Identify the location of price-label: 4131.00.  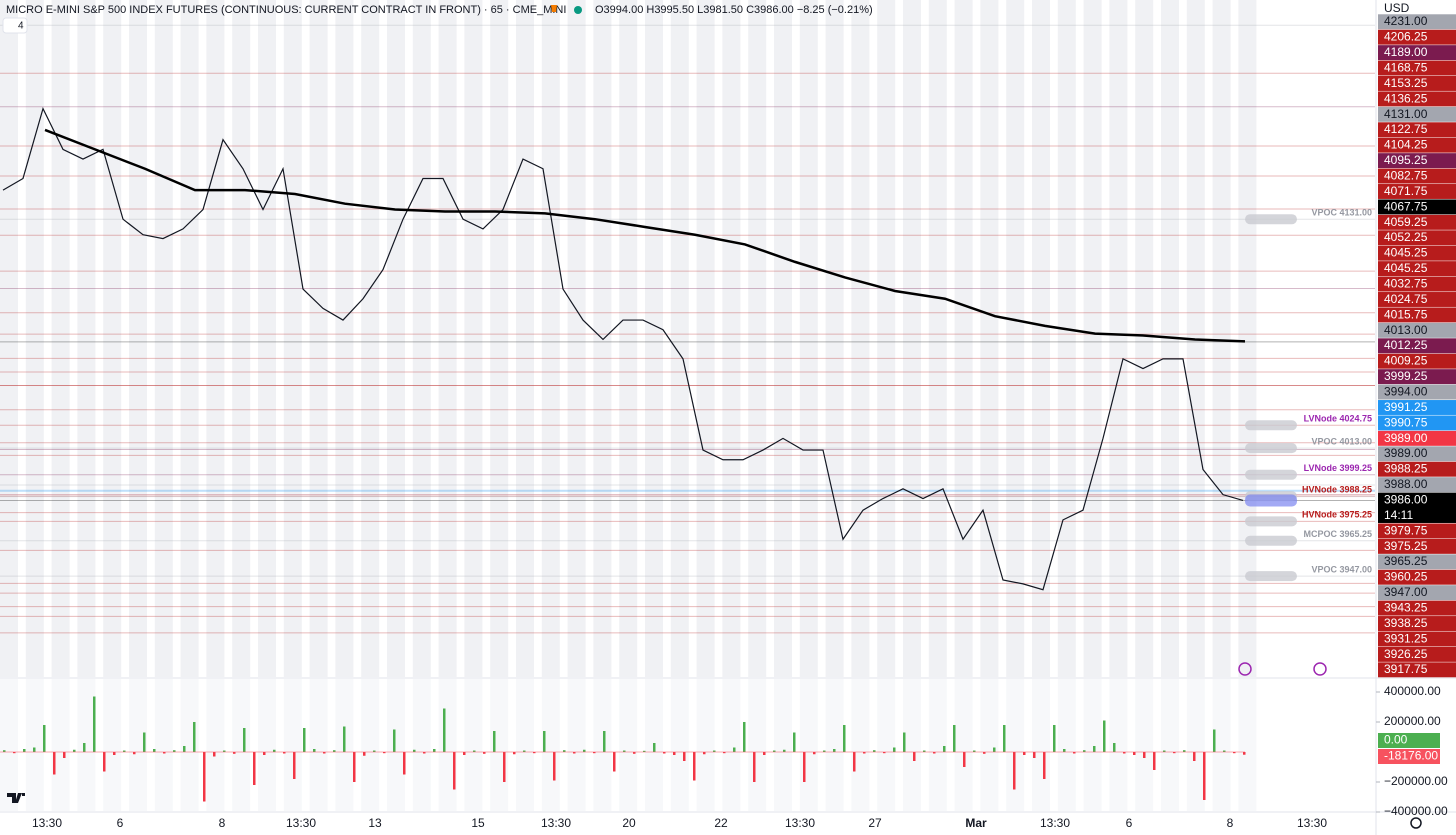
(1406, 114).